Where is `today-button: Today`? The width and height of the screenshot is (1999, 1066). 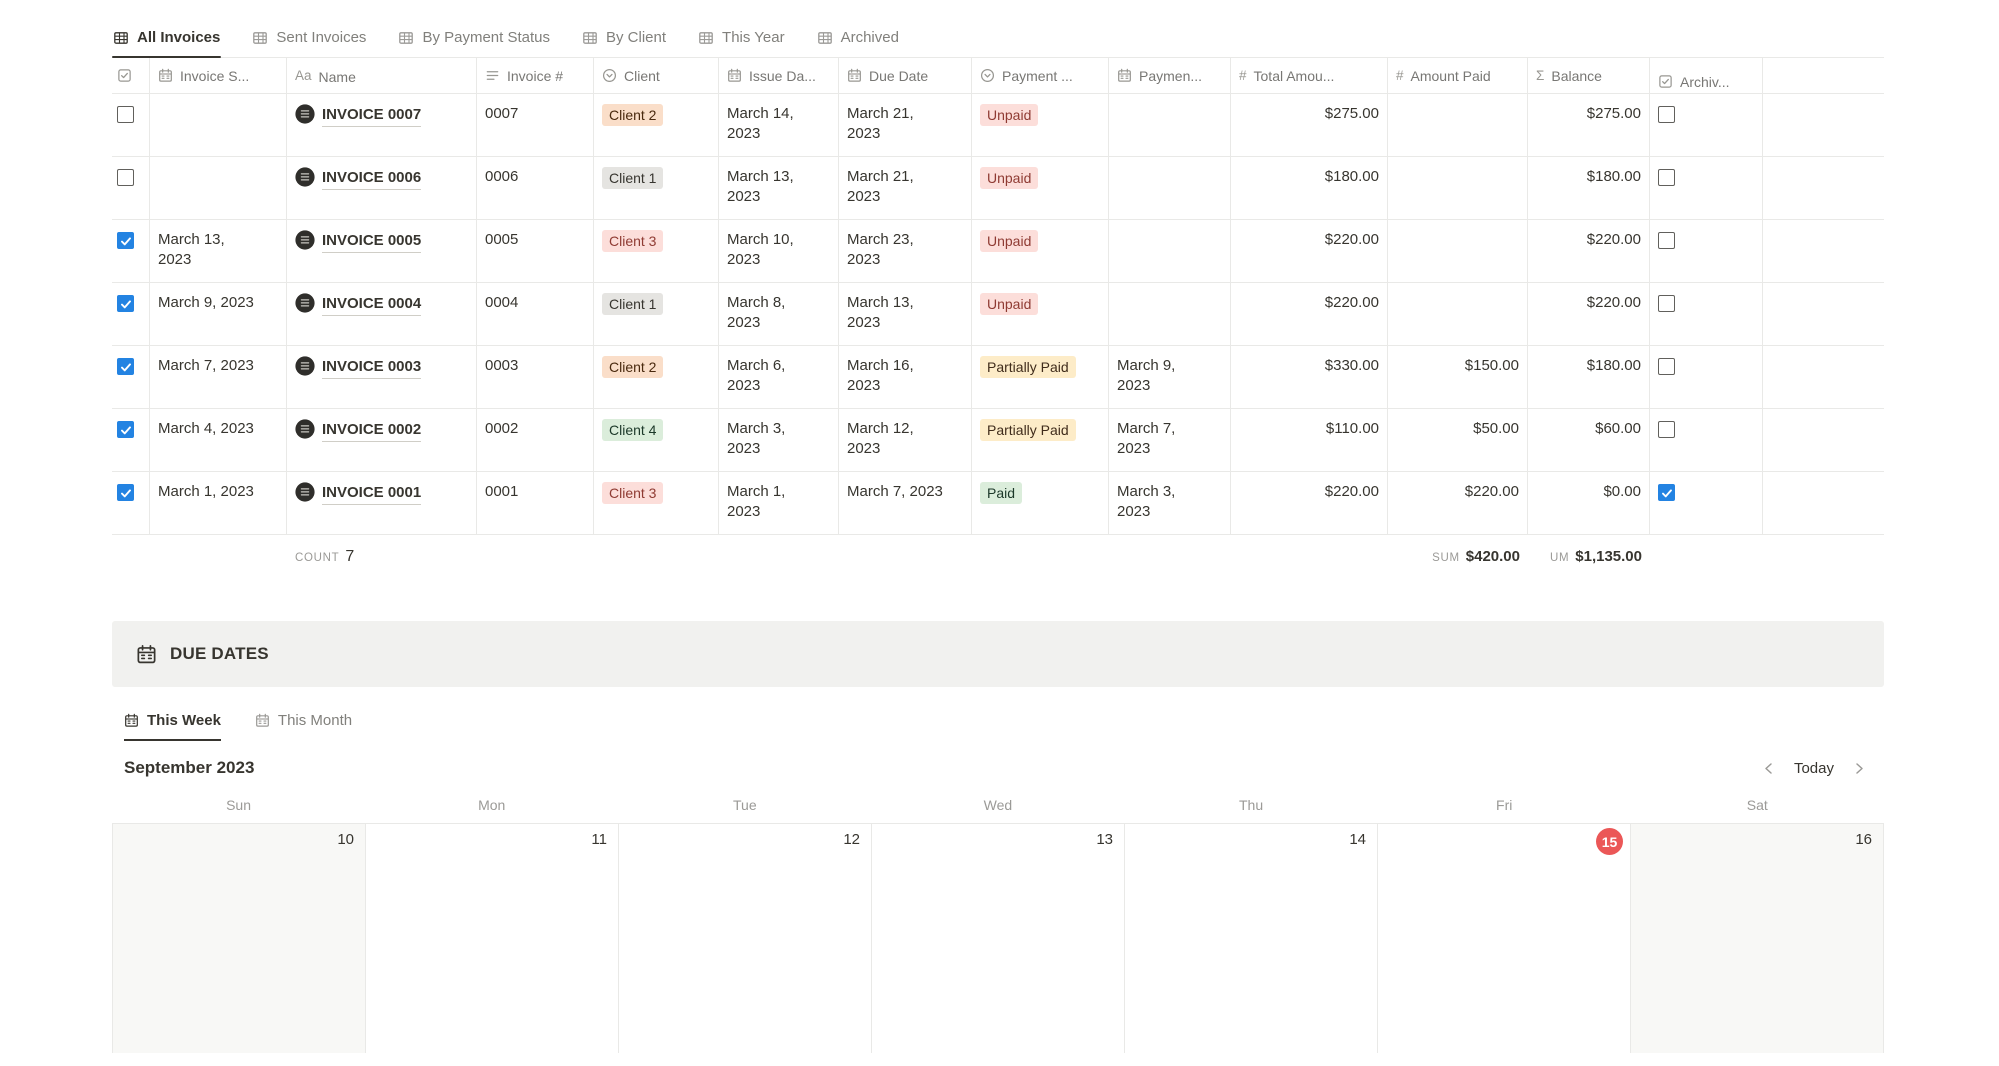 today-button: Today is located at coordinates (1813, 768).